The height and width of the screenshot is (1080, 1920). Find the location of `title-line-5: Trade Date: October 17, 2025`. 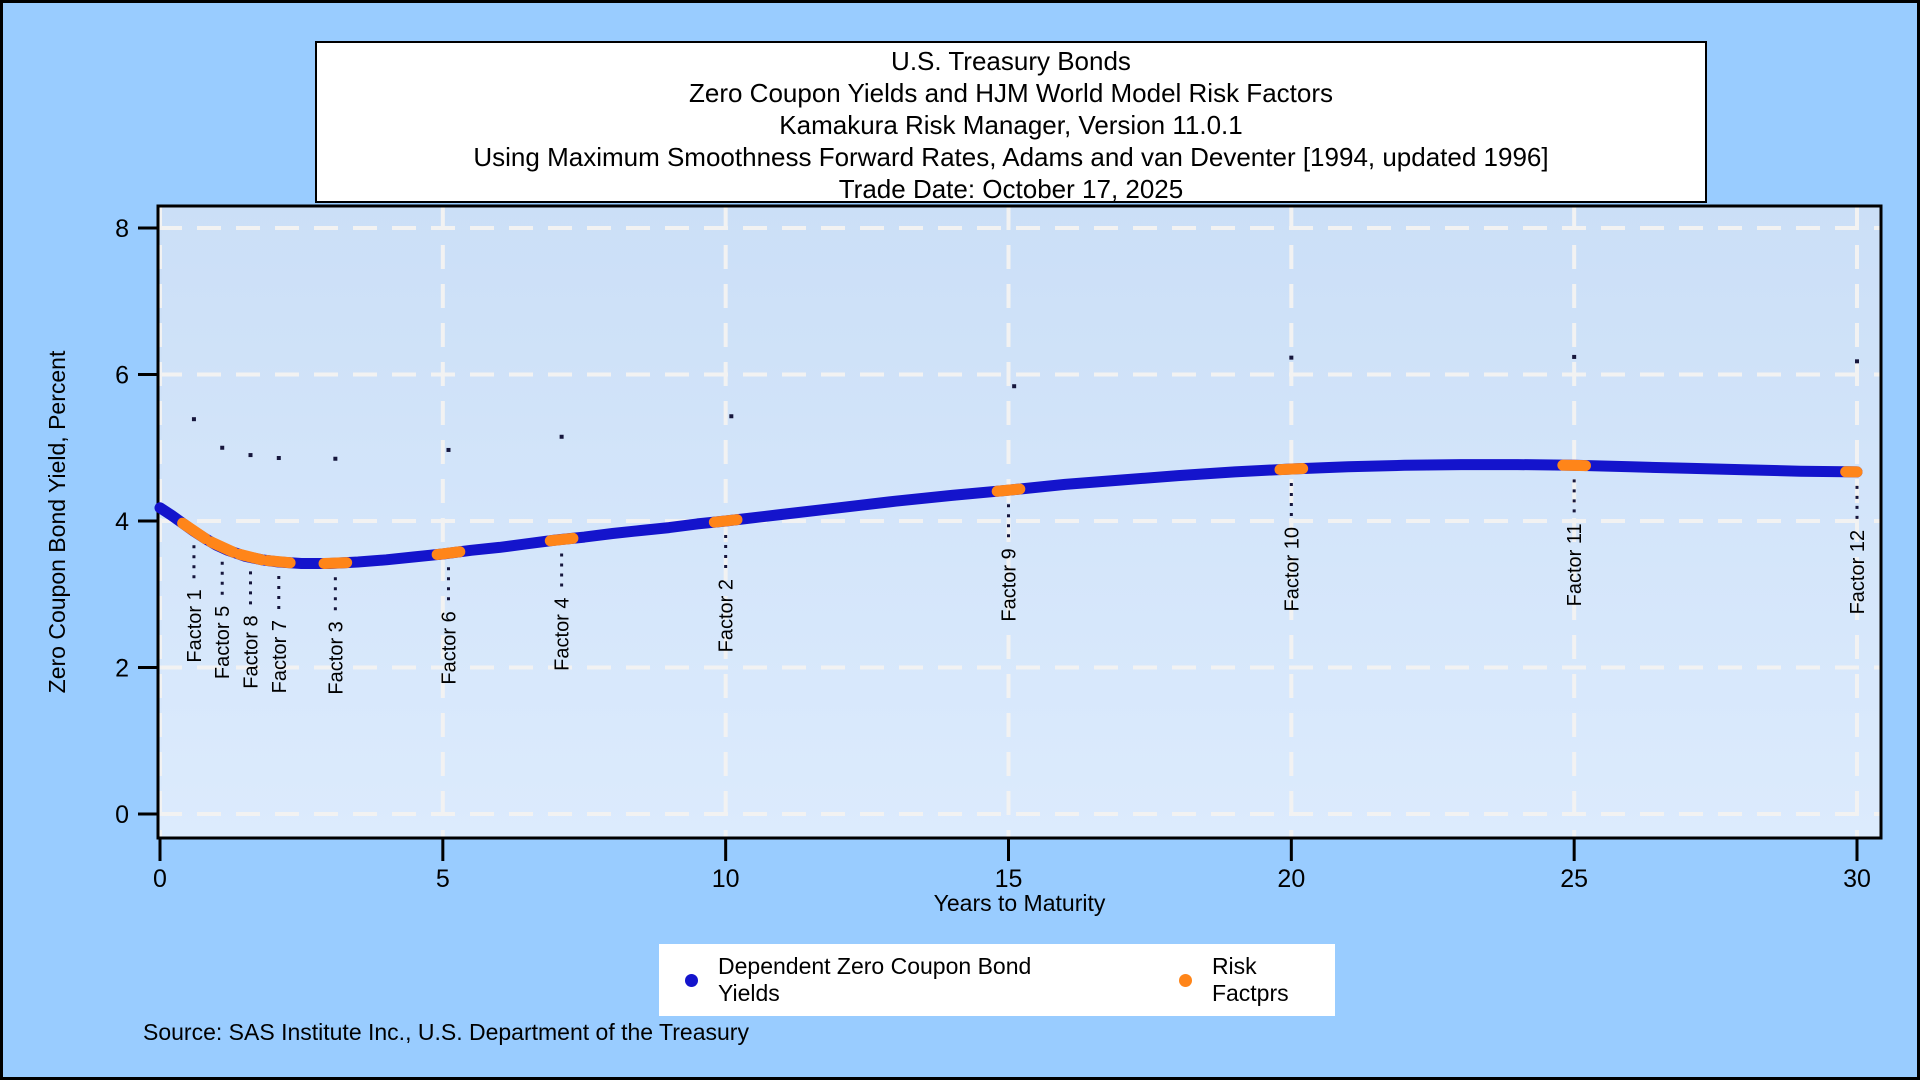

title-line-5: Trade Date: October 17, 2025 is located at coordinates (1011, 189).